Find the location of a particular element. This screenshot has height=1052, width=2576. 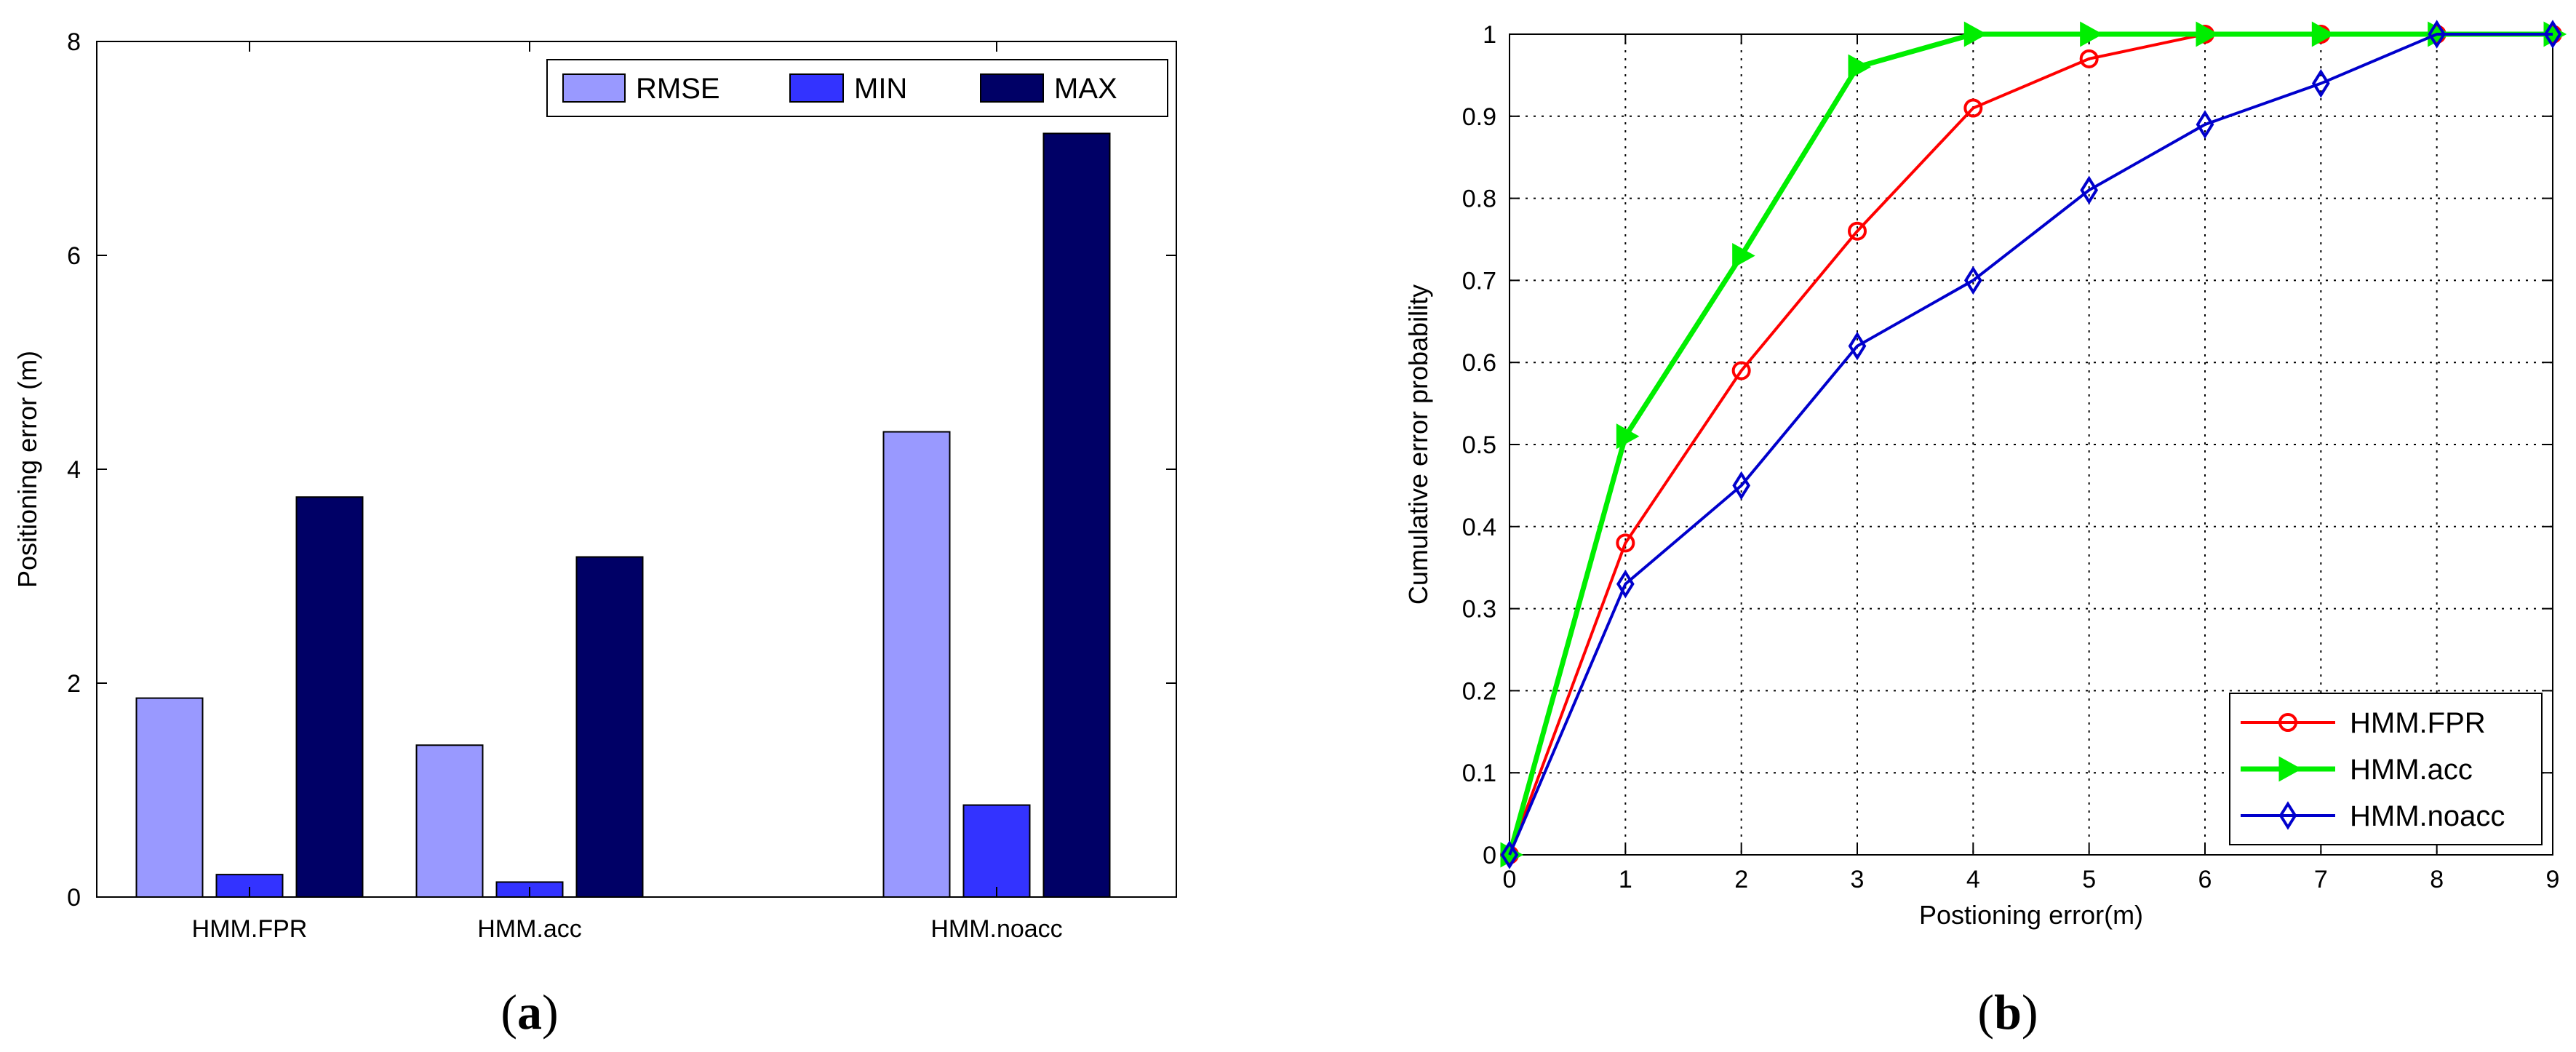

x-tick-label: HMM.acc is located at coordinates (529, 929).